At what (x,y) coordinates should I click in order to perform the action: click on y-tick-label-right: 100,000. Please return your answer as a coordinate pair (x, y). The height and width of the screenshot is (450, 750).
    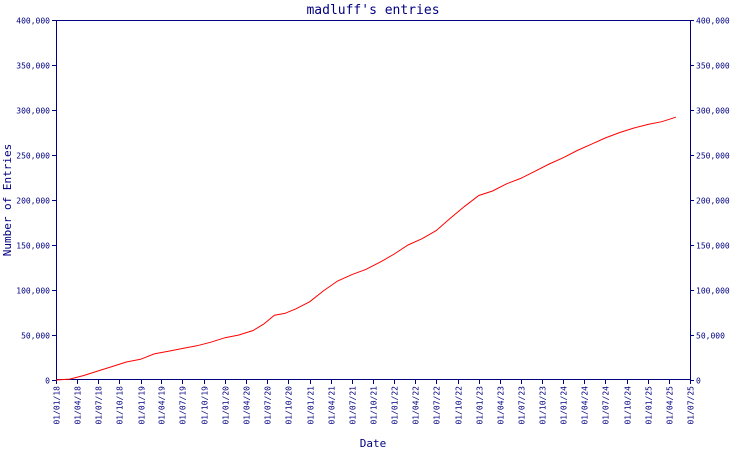
    Looking at the image, I should click on (713, 291).